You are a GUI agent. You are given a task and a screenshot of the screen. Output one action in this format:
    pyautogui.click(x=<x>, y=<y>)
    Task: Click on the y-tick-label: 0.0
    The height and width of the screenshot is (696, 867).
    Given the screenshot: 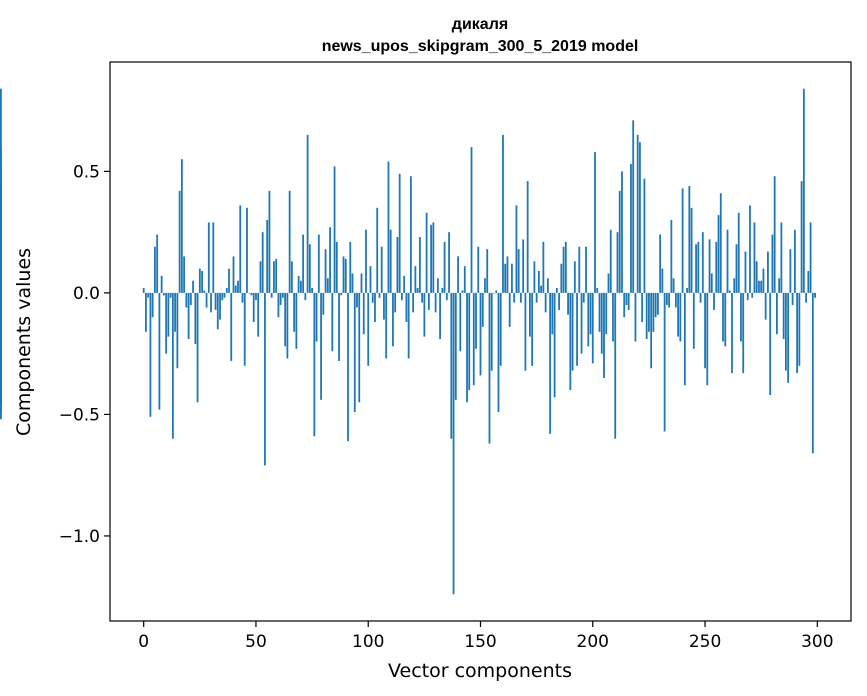 What is the action you would take?
    pyautogui.click(x=86, y=294)
    